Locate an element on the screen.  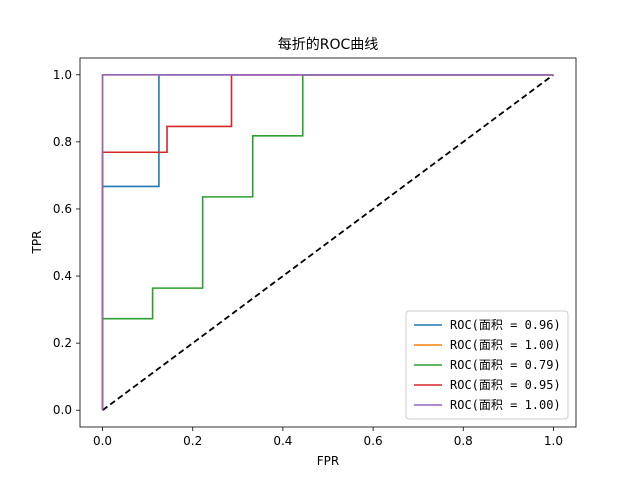
x-tick-label: 1.0 is located at coordinates (553, 441).